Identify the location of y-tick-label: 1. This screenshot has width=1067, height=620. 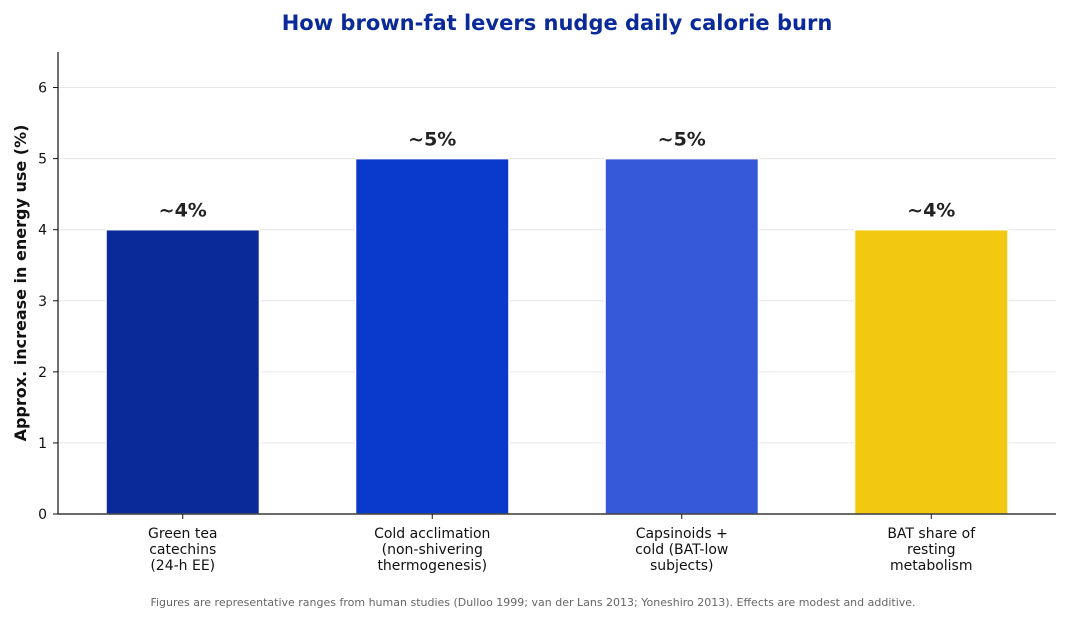
(42, 444).